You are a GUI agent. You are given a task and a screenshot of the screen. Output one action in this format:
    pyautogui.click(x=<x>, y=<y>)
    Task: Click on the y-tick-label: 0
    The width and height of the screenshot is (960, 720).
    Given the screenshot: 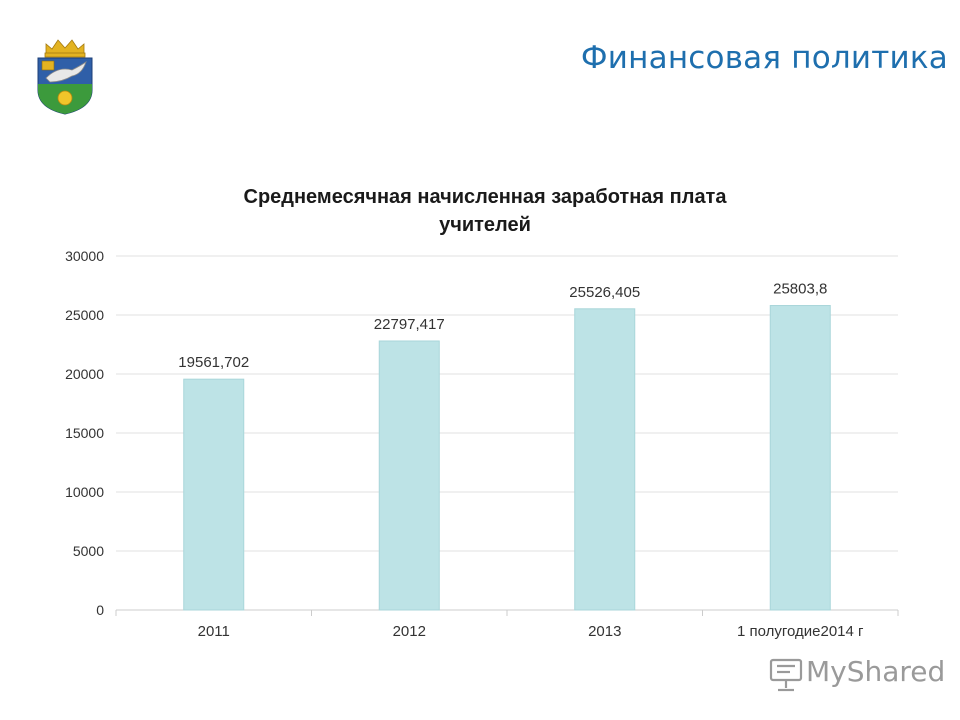 What is the action you would take?
    pyautogui.click(x=100, y=610)
    